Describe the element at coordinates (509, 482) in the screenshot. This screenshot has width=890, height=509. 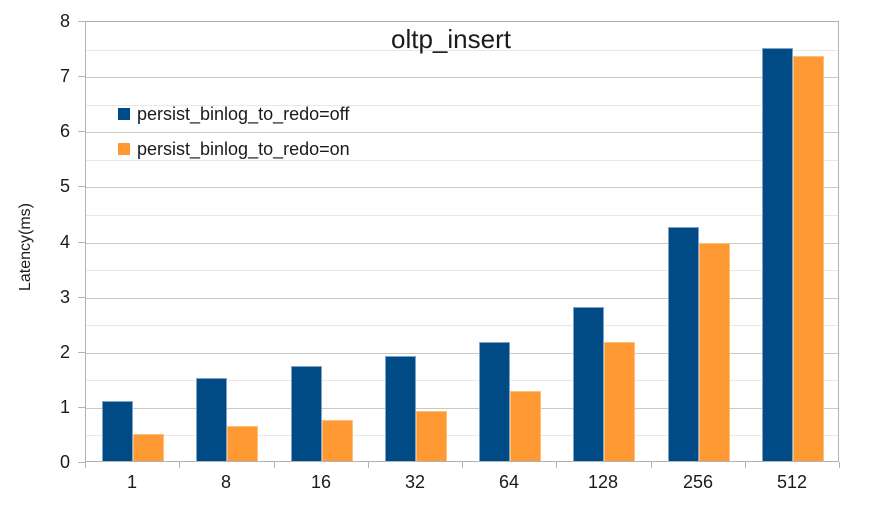
I see `x-tick-label: 64` at that location.